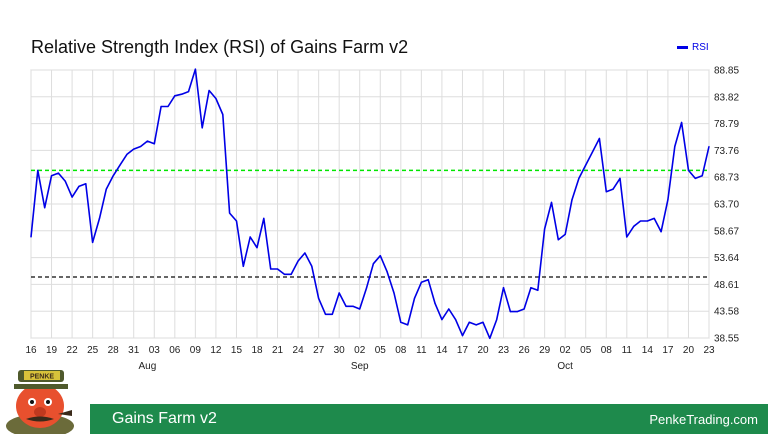 The image size is (768, 434). What do you see at coordinates (726, 178) in the screenshot?
I see `y-tick-label: 68.73` at bounding box center [726, 178].